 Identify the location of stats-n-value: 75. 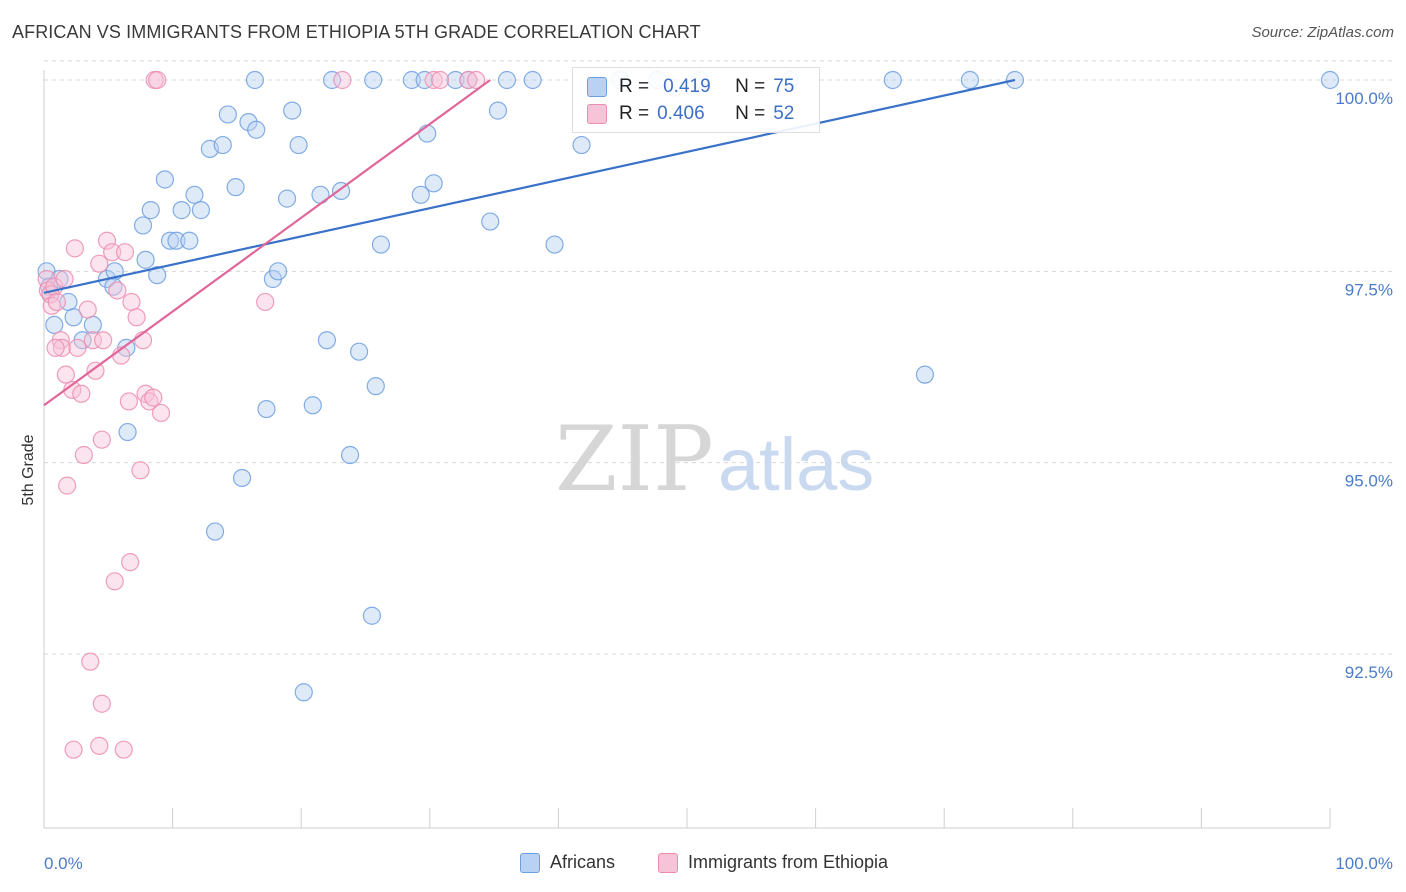
(784, 86).